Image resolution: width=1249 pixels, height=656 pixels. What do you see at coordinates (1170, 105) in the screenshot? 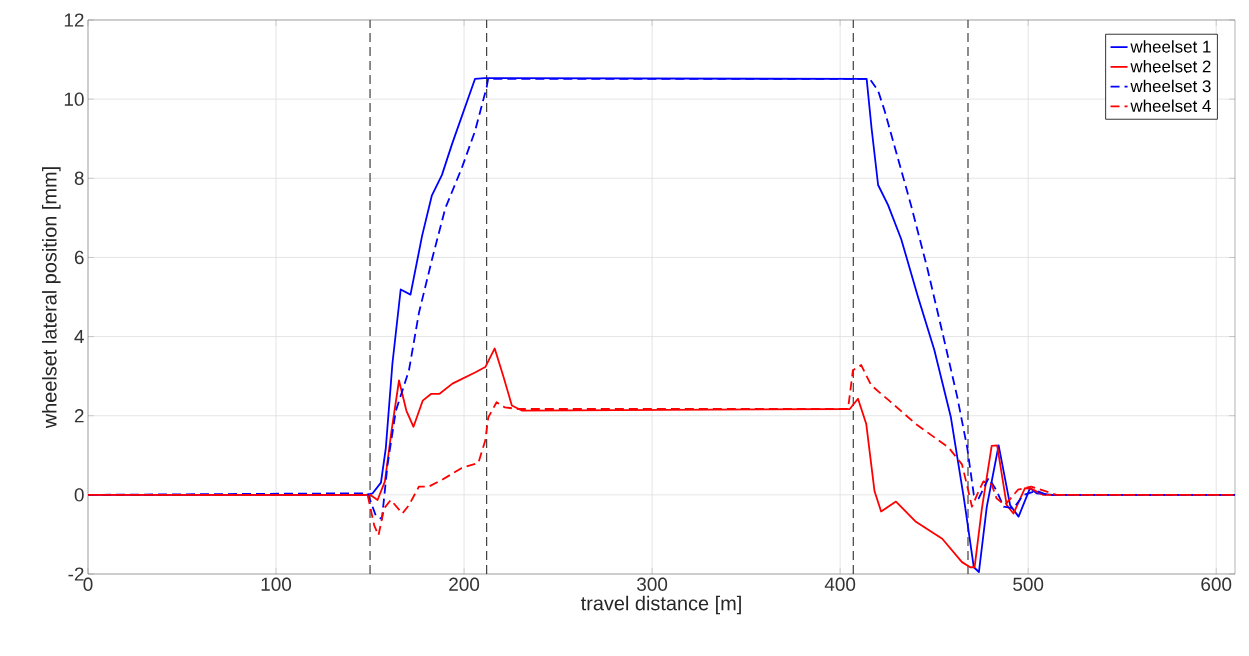
I see `legend-label: wheelset 4` at bounding box center [1170, 105].